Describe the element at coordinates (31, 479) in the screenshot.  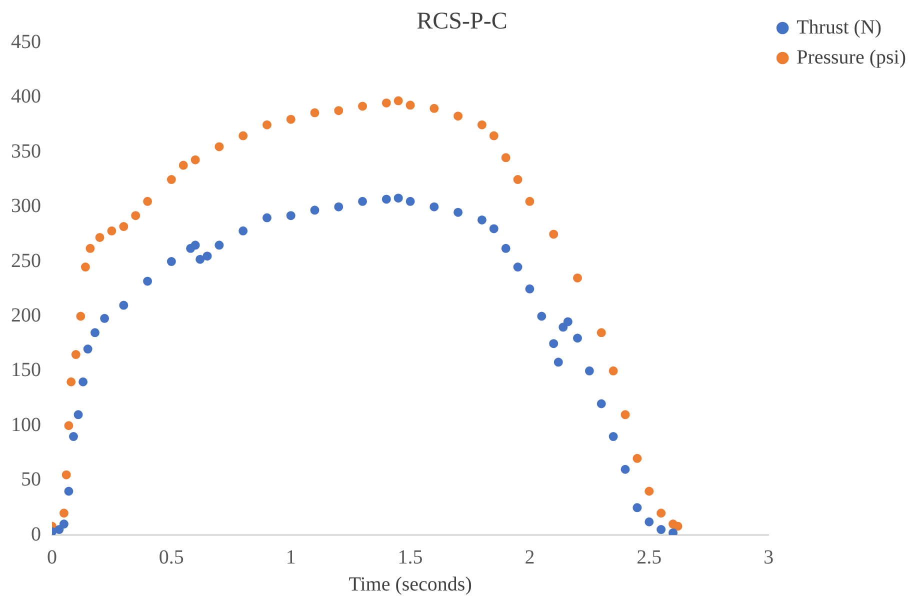
I see `y-tick-label: 50` at that location.